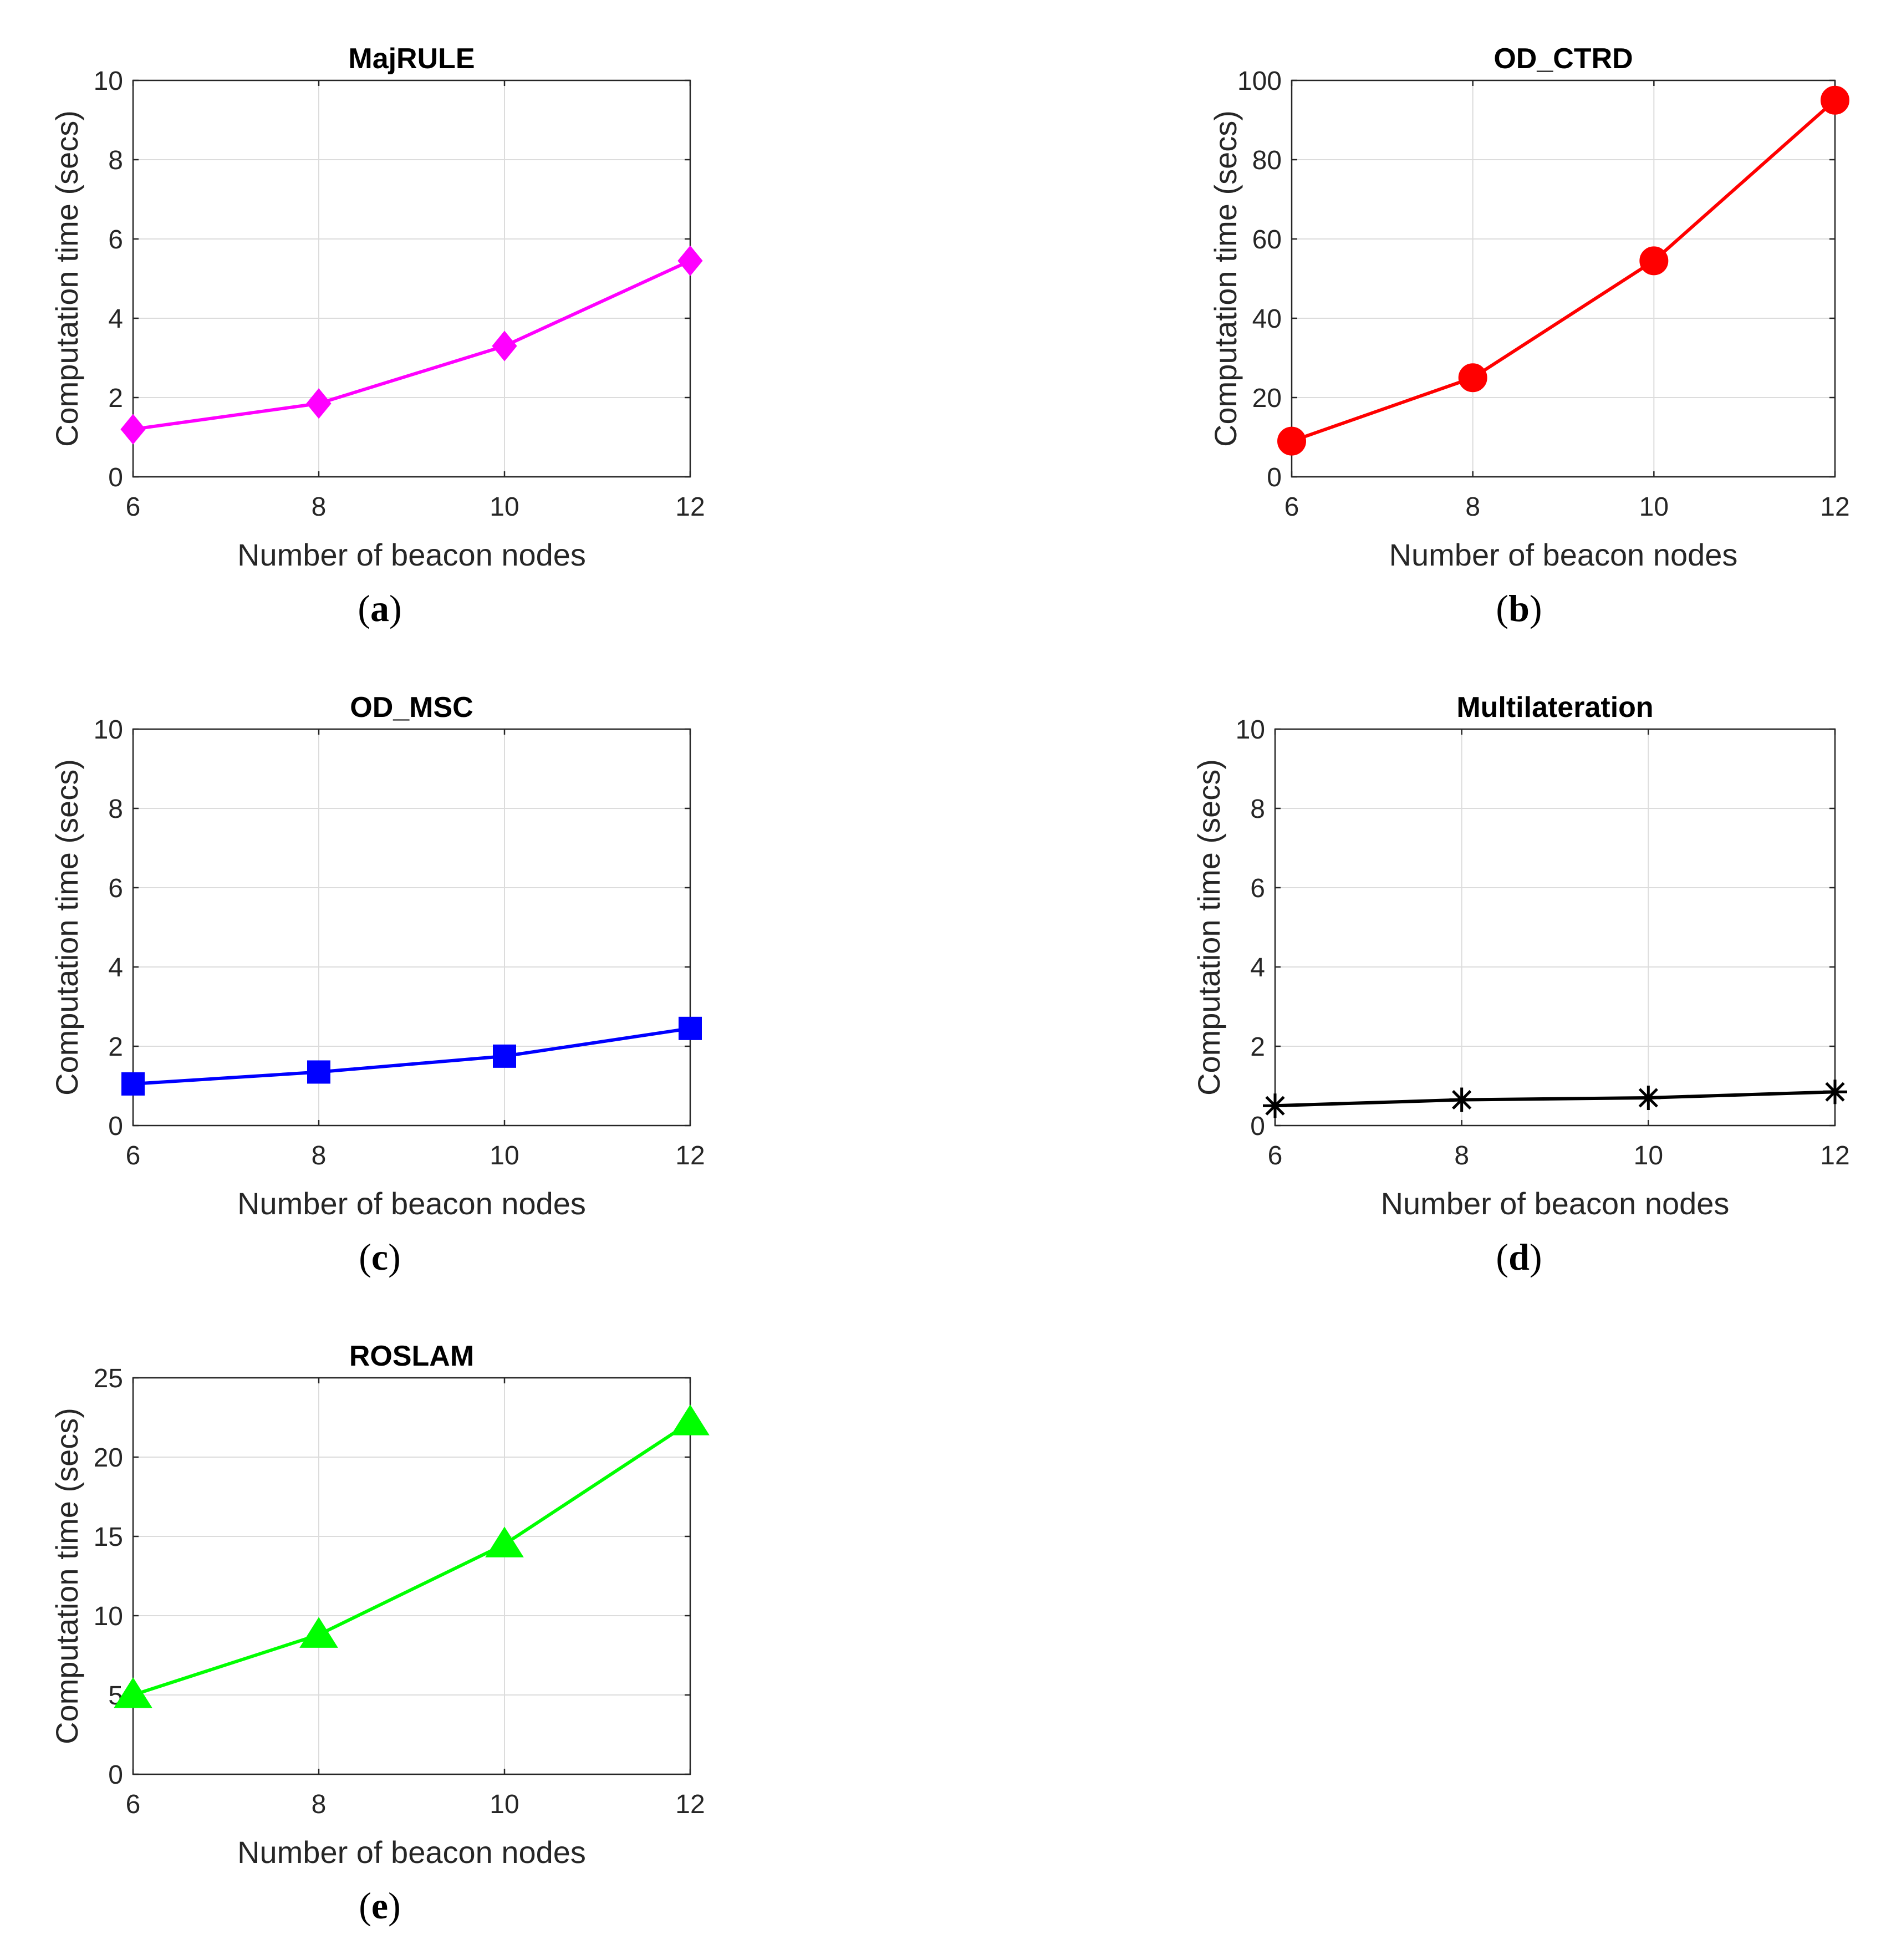  I want to click on caption-letter: e, so click(380, 1906).